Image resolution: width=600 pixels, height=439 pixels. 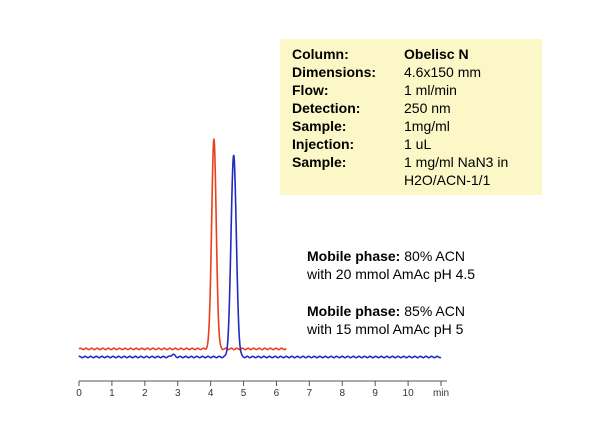 I want to click on x-tick-label: 0, so click(x=79, y=393).